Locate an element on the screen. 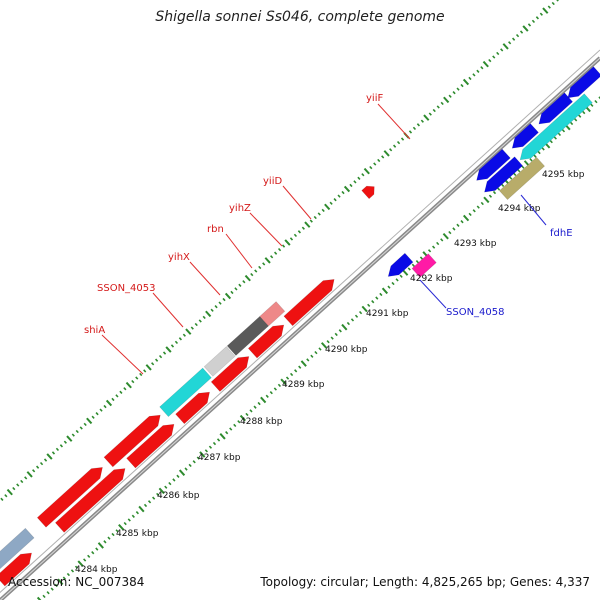  length-text: Length: 4,825,265 bp is located at coordinates (437, 582).